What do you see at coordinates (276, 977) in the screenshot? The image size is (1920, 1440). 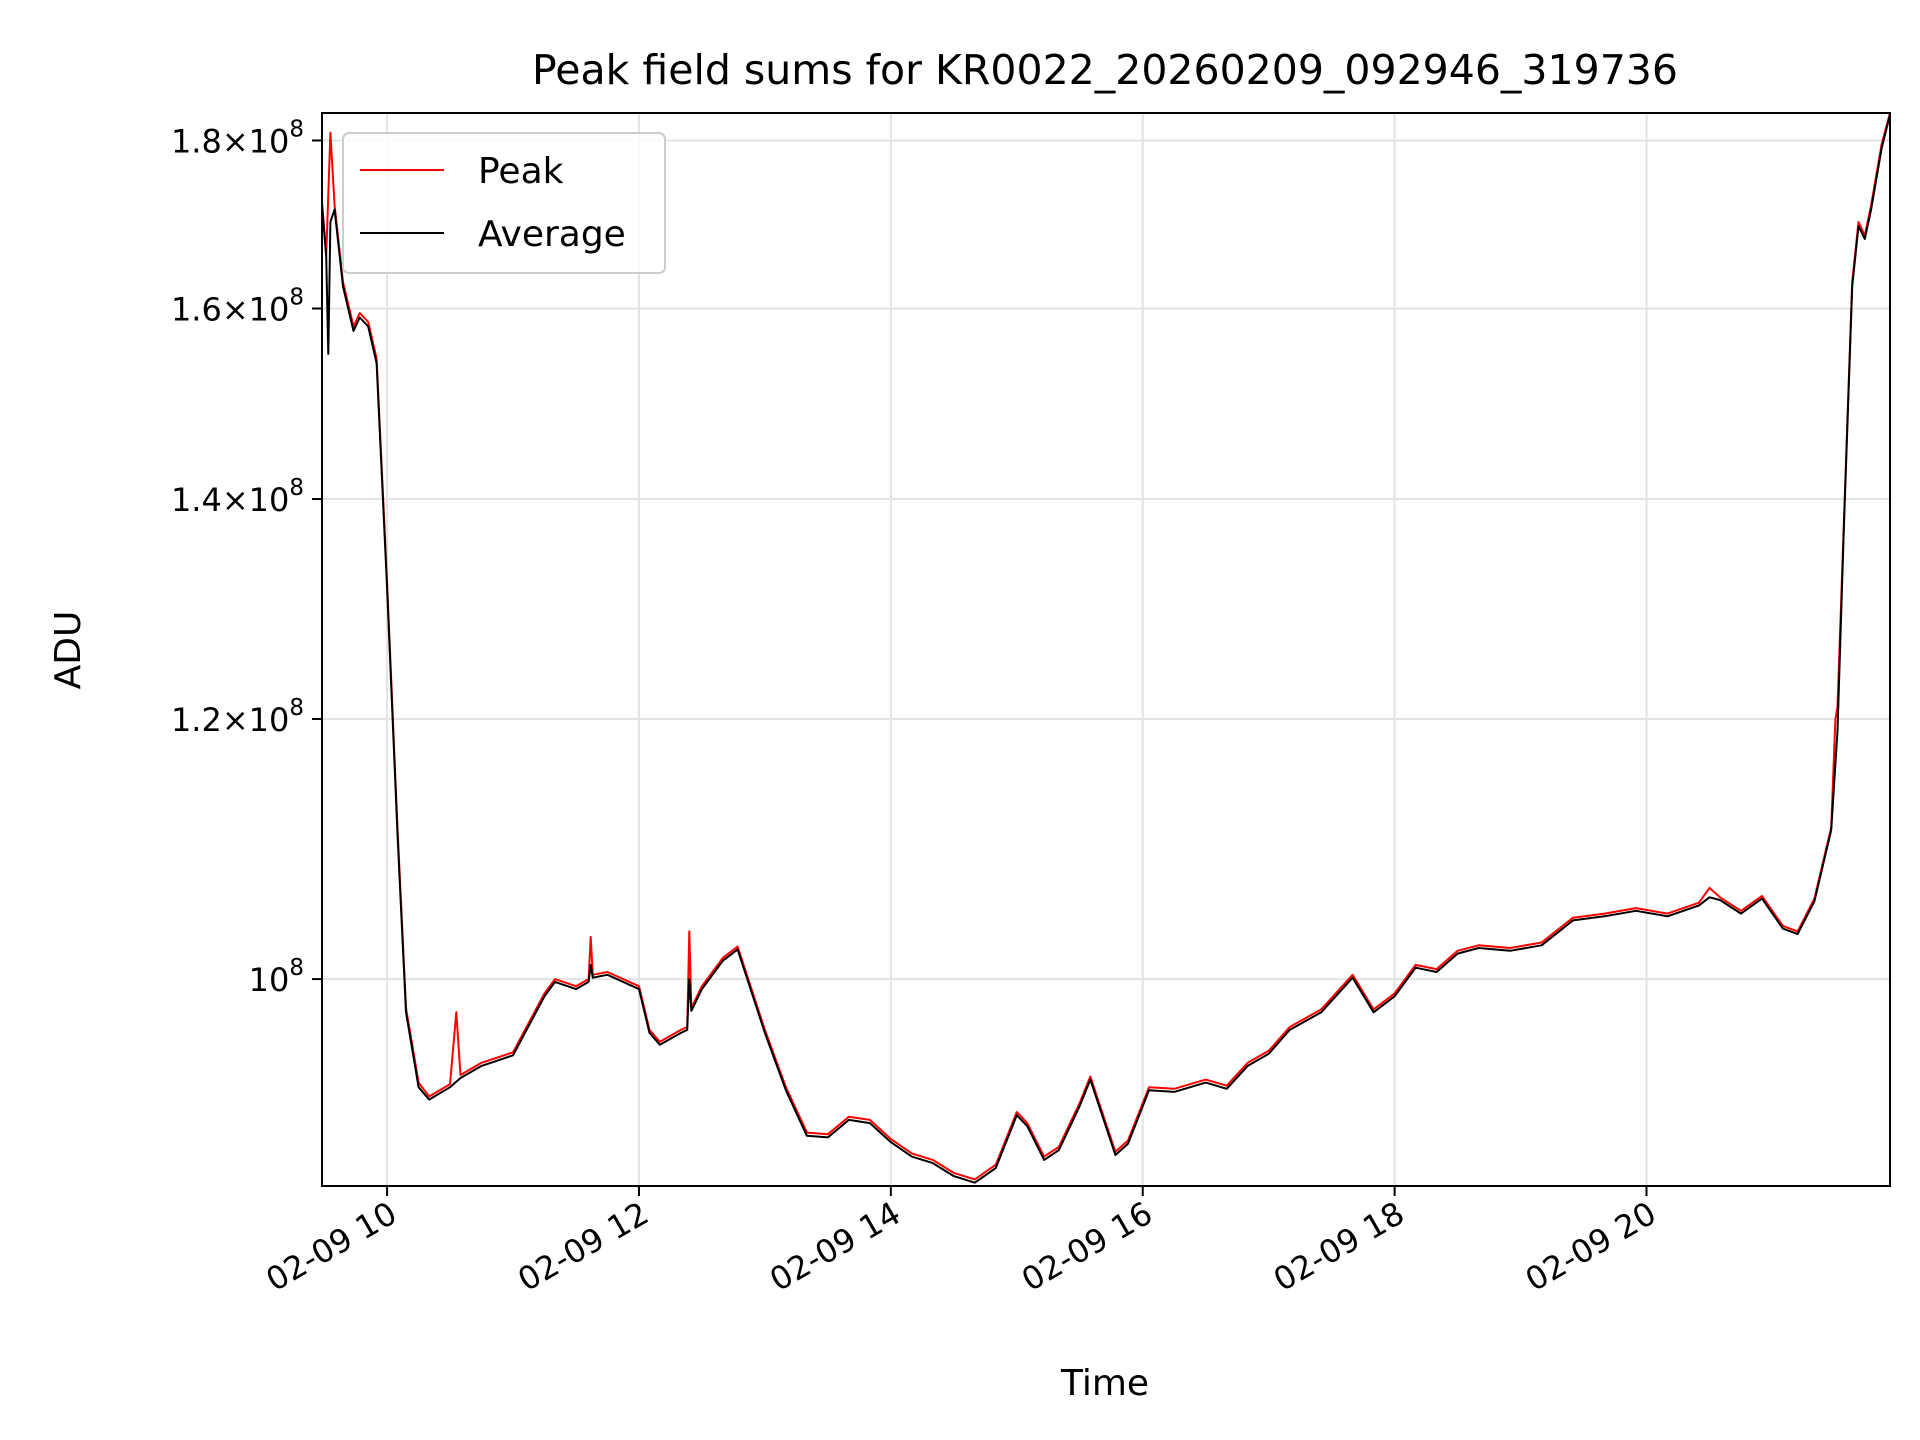 I see `y-tick-label: 108` at bounding box center [276, 977].